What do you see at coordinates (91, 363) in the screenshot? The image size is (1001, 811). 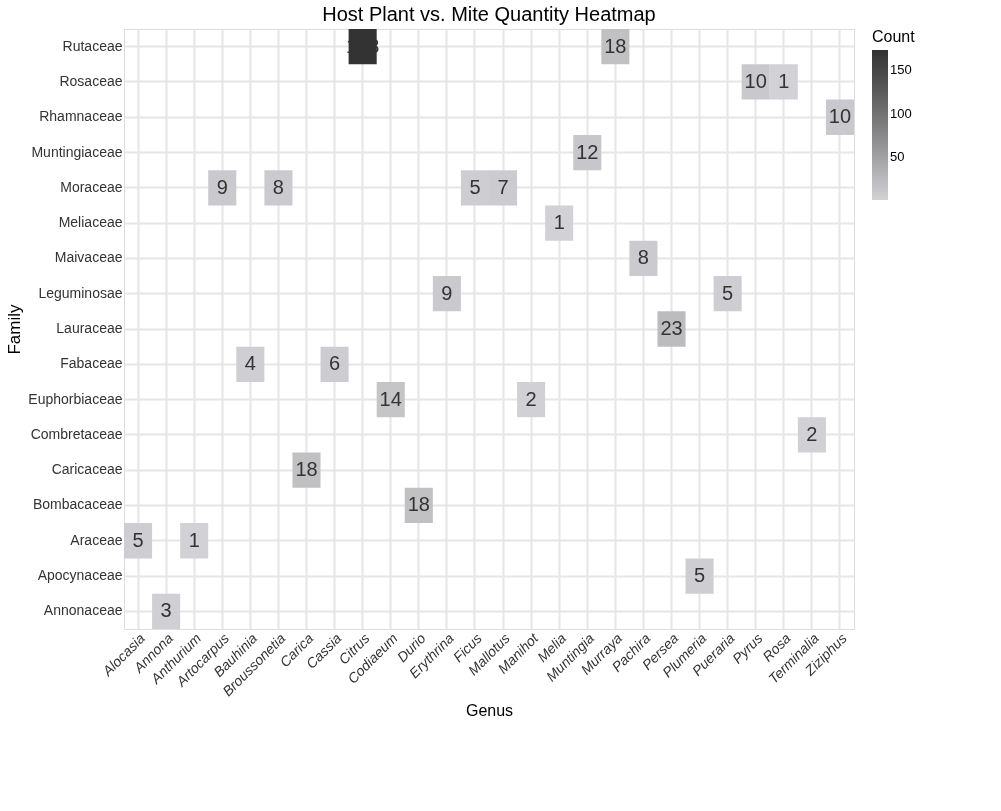 I see `y-tick-label: Fabaceae` at bounding box center [91, 363].